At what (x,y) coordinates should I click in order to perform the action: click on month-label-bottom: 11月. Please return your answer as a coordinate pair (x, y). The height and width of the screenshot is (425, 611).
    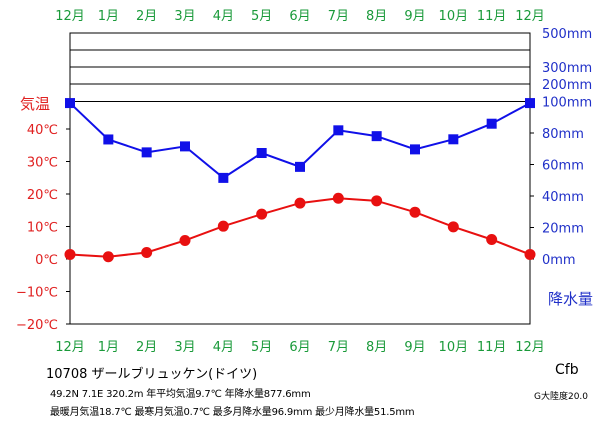
    Looking at the image, I should click on (492, 347).